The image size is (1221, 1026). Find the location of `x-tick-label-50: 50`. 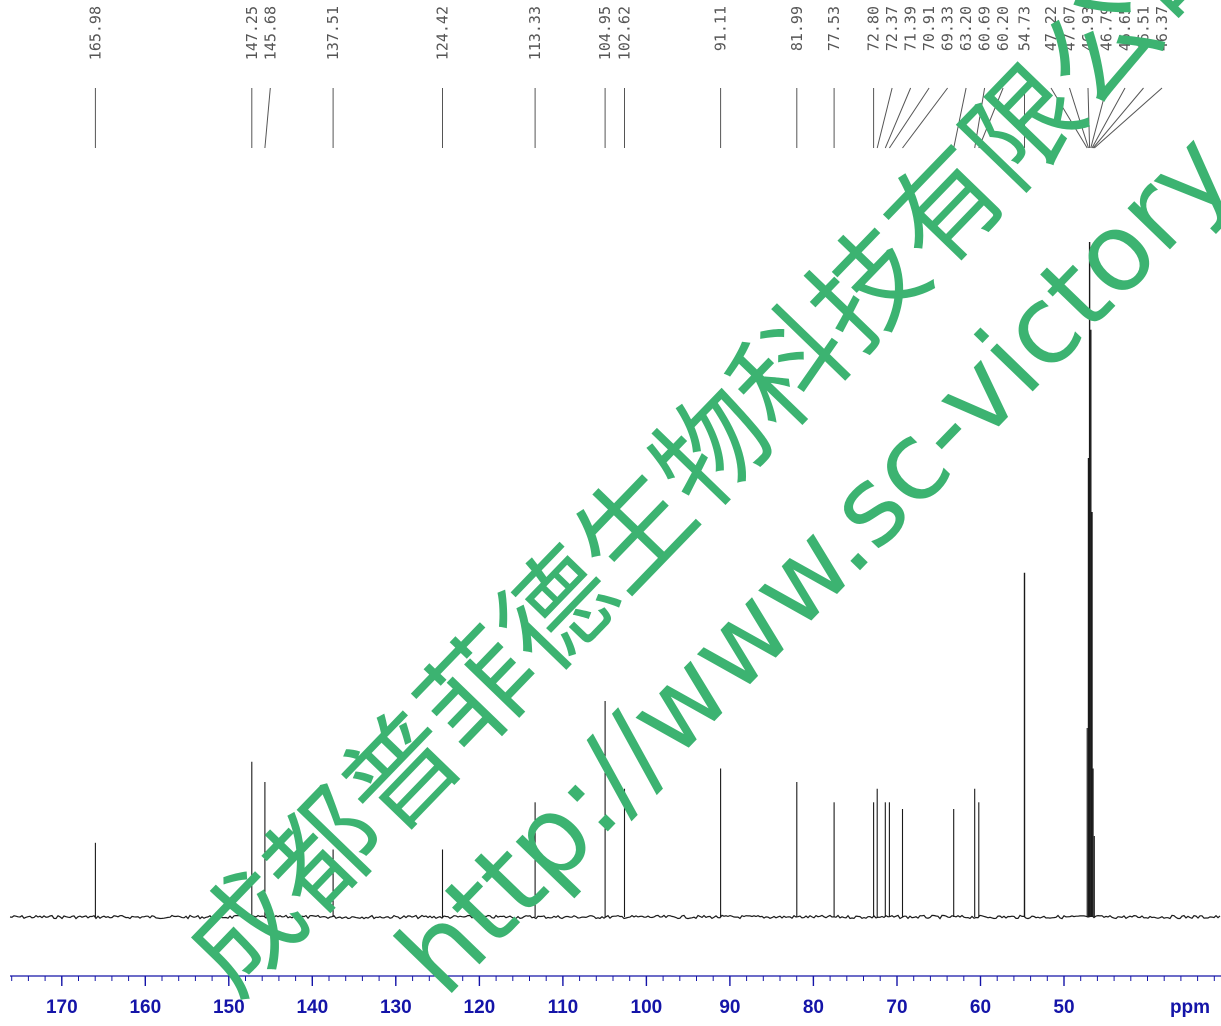

x-tick-label-50: 50 is located at coordinates (1063, 1007).